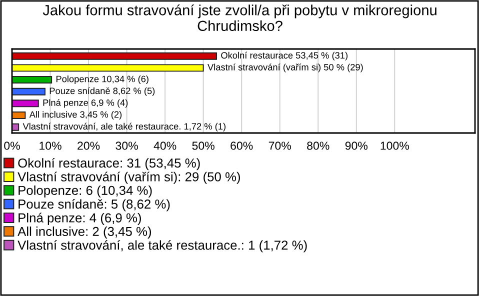  What do you see at coordinates (285, 68) in the screenshot?
I see `data-label: Vlastní stravování (vařím si) 50 % (29)` at bounding box center [285, 68].